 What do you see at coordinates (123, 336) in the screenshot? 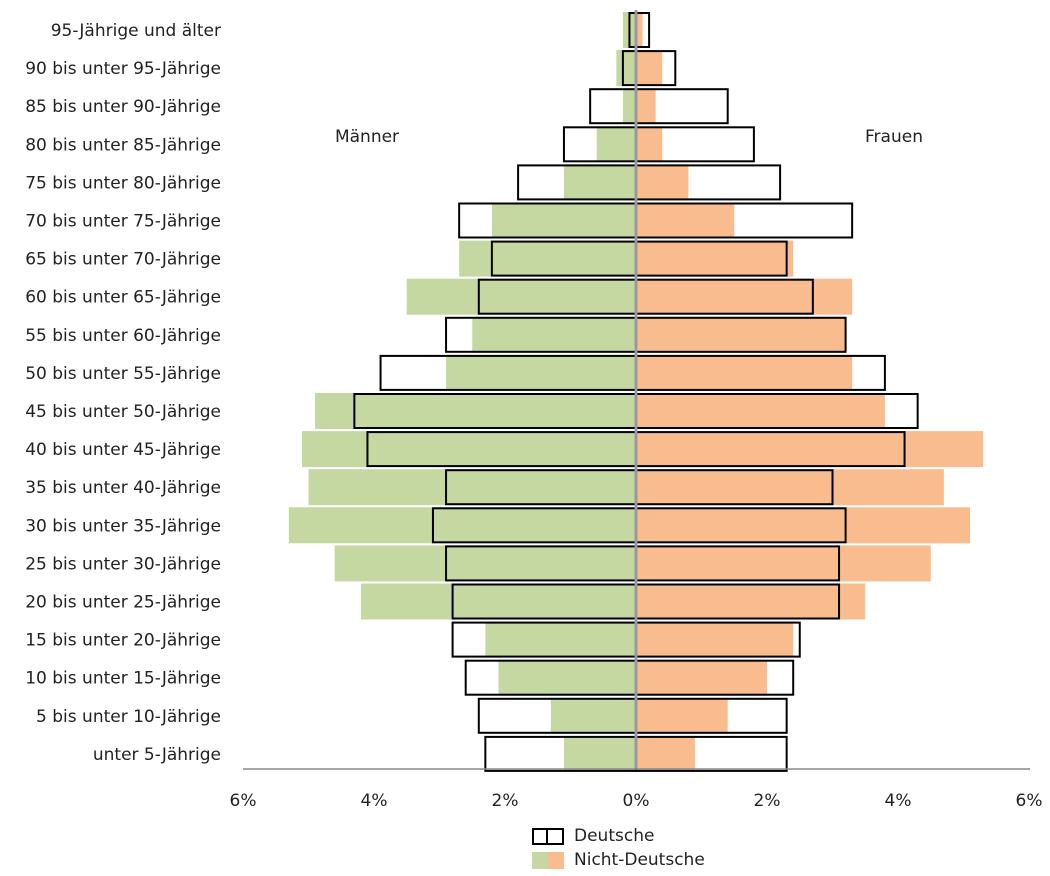
I see `category-label: 55 bis unter 60-Jährige` at bounding box center [123, 336].